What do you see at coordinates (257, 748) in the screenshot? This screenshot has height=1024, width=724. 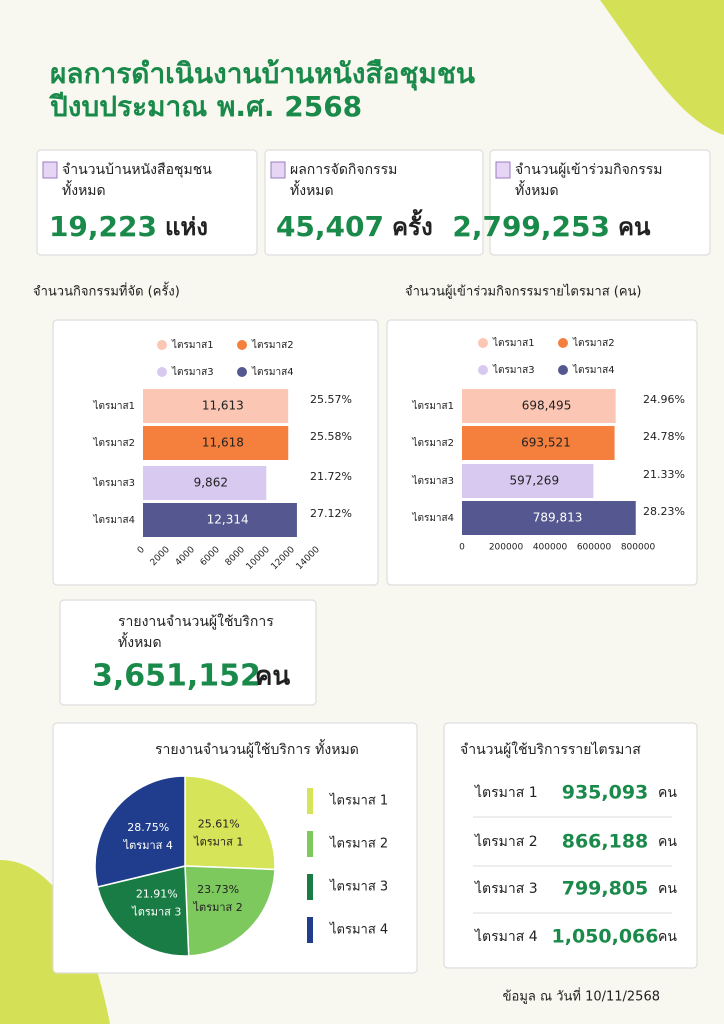 I see `chart-title: รายงานจำนวนผู้ใช้บริการ ทั้งหมด` at bounding box center [257, 748].